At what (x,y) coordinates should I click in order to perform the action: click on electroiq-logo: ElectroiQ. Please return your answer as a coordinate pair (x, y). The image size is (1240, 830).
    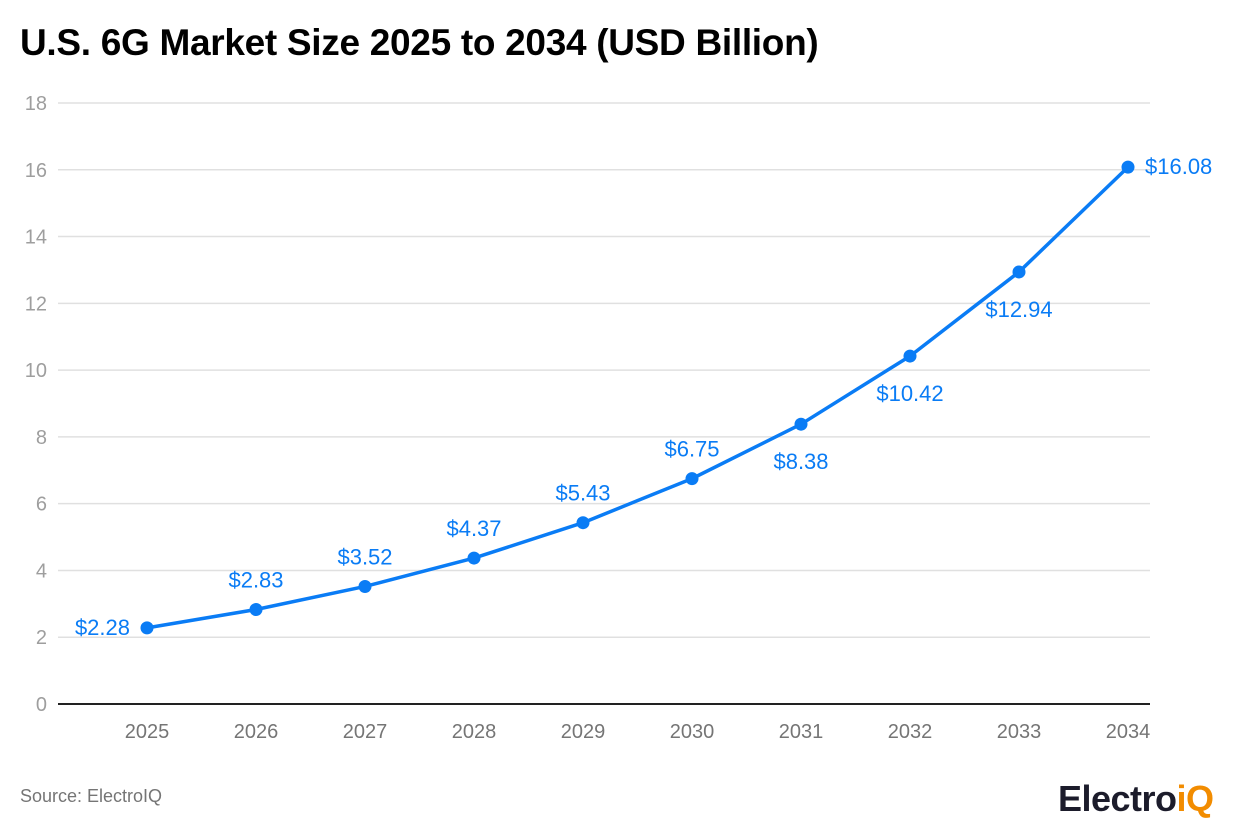
    Looking at the image, I should click on (1136, 799).